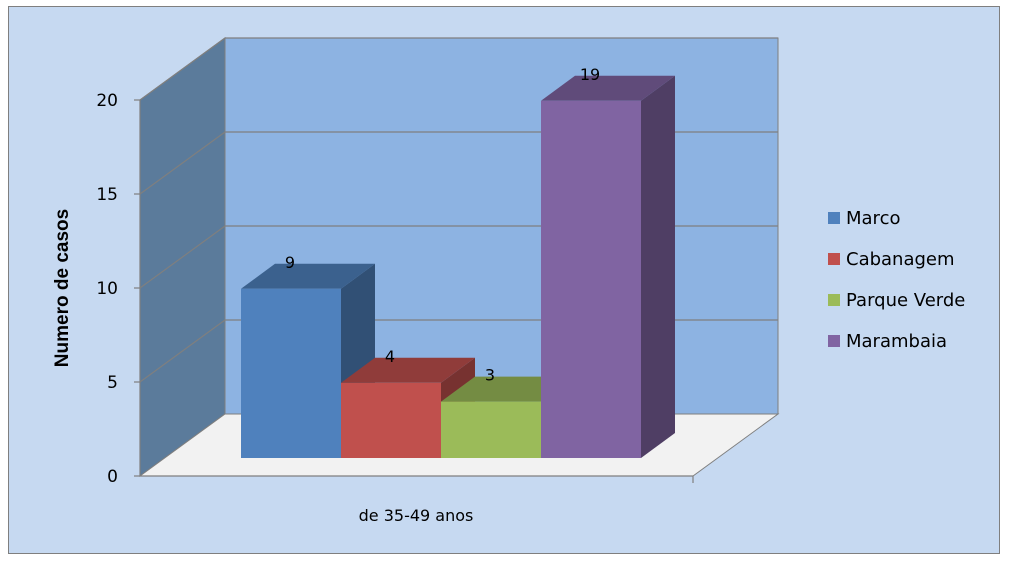 Image resolution: width=1012 pixels, height=564 pixels. I want to click on y-tick-label-10: 10, so click(107, 289).